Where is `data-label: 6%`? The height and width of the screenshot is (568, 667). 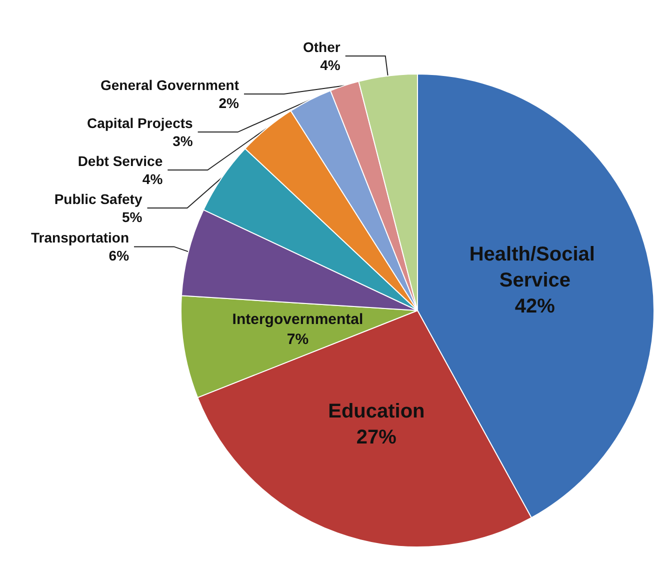 data-label: 6% is located at coordinates (119, 256).